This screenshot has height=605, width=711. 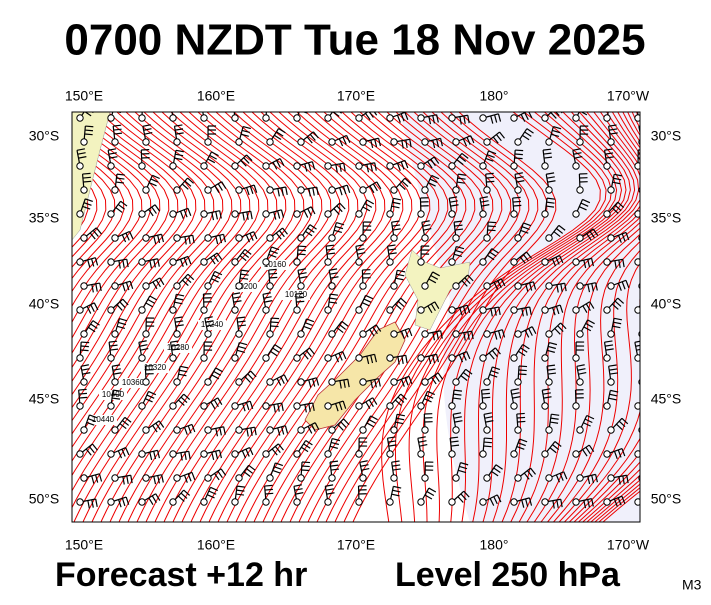 I want to click on lon-label: 180°, so click(x=494, y=545).